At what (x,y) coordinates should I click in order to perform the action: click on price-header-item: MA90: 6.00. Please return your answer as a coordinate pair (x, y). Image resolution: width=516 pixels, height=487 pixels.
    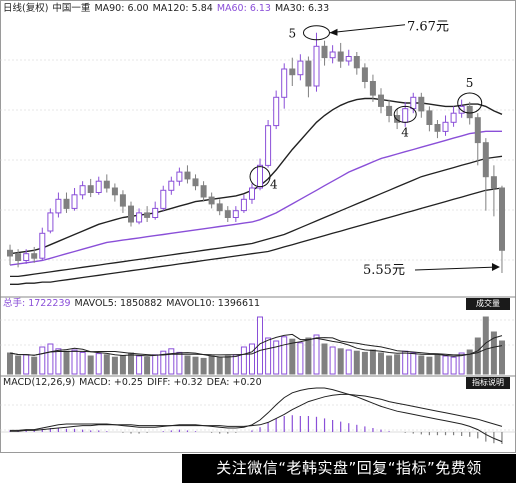
    Looking at the image, I should click on (121, 8).